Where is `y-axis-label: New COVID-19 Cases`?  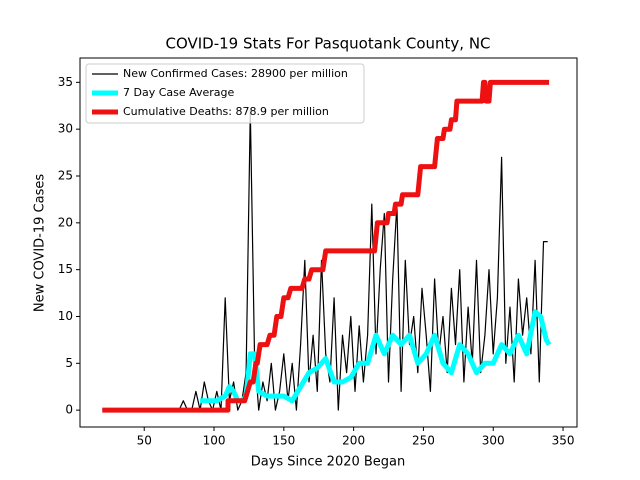
y-axis-label: New COVID-19 Cases is located at coordinates (40, 243).